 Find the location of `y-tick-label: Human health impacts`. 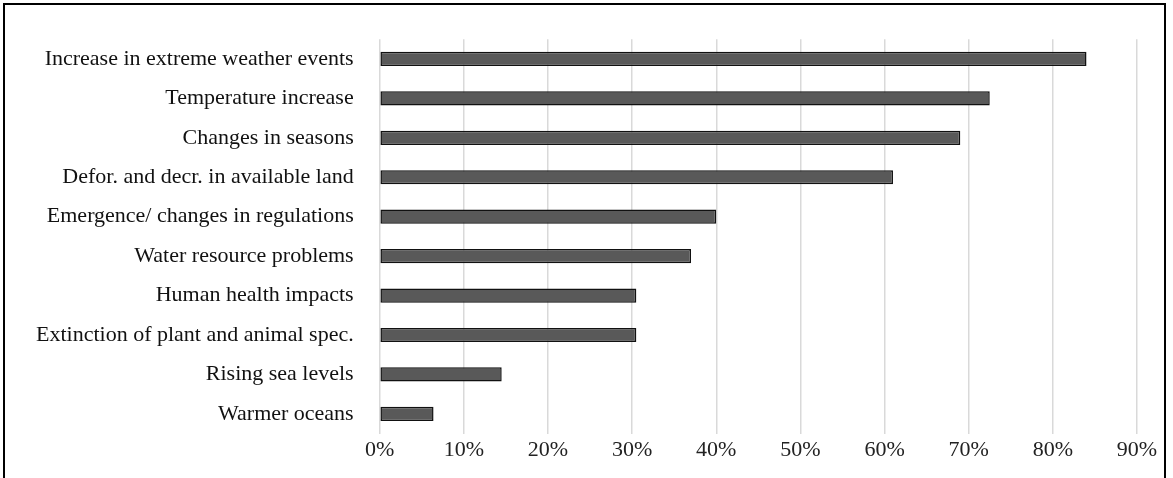

y-tick-label: Human health impacts is located at coordinates (254, 294).